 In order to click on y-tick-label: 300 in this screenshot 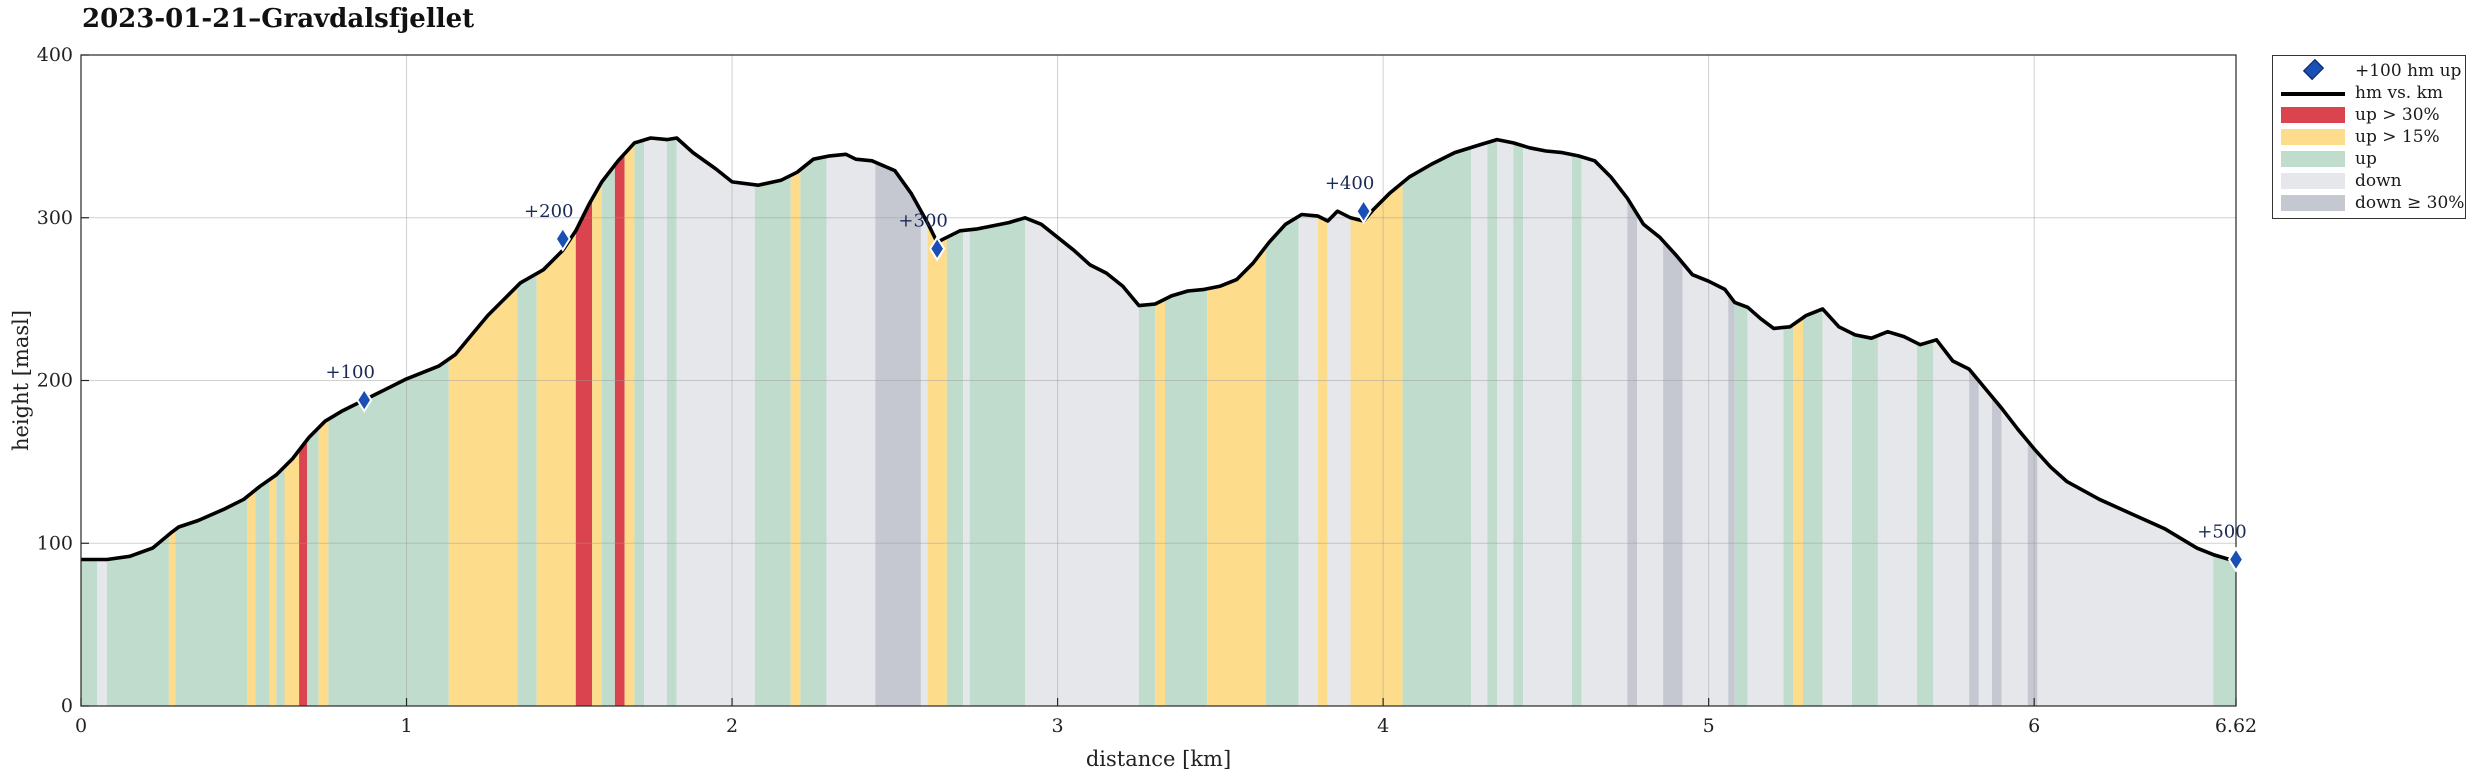, I will do `click(55, 218)`.